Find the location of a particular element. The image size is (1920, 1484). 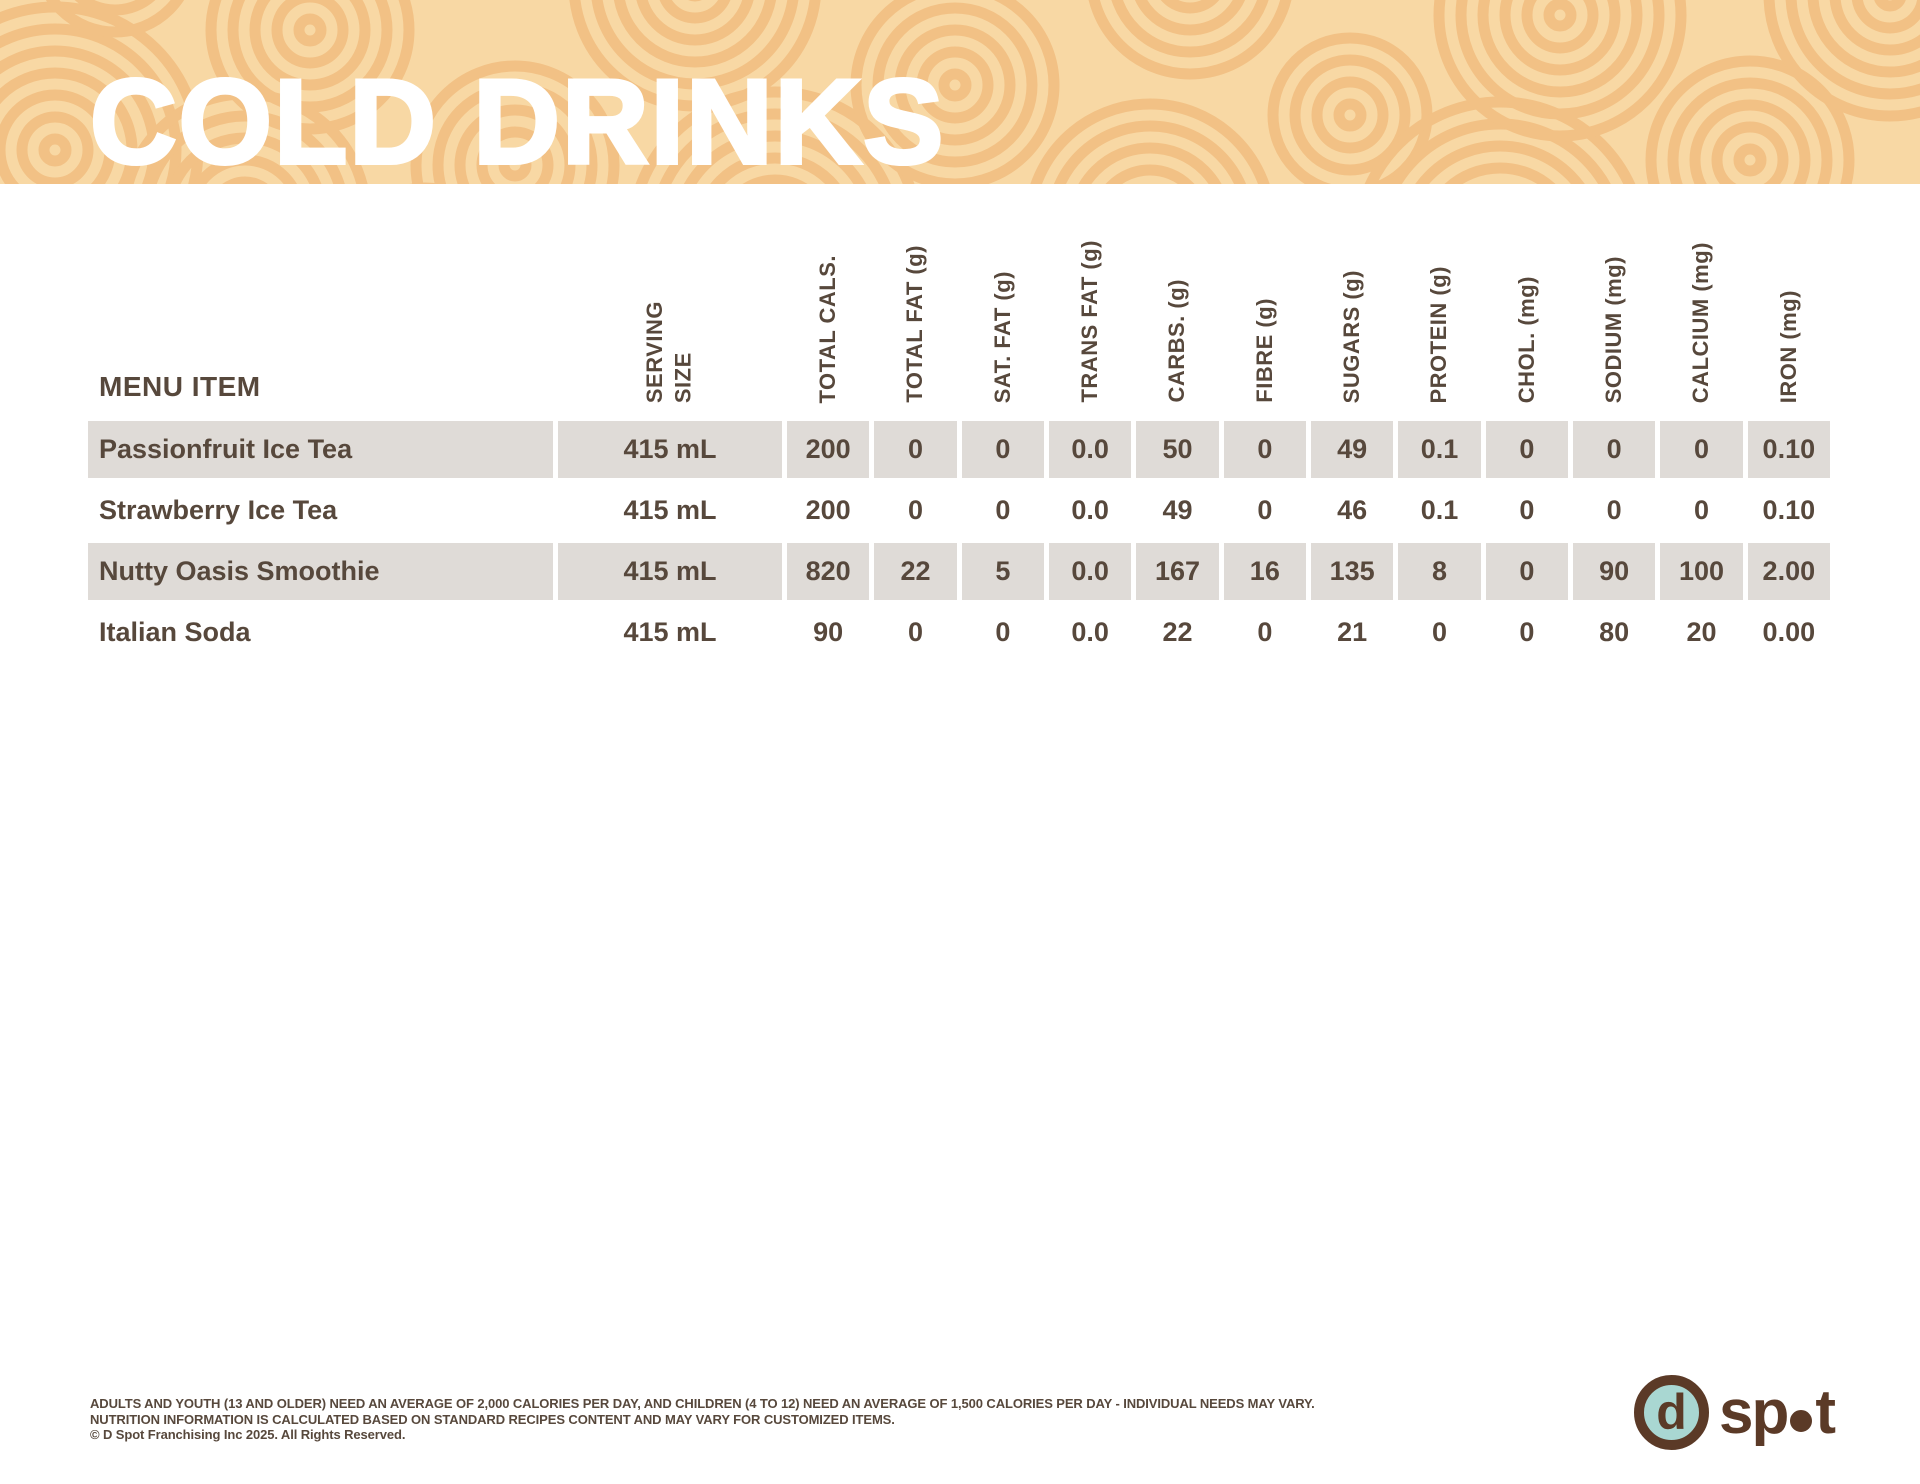

table-cell: 2.00 is located at coordinates (1788, 571).